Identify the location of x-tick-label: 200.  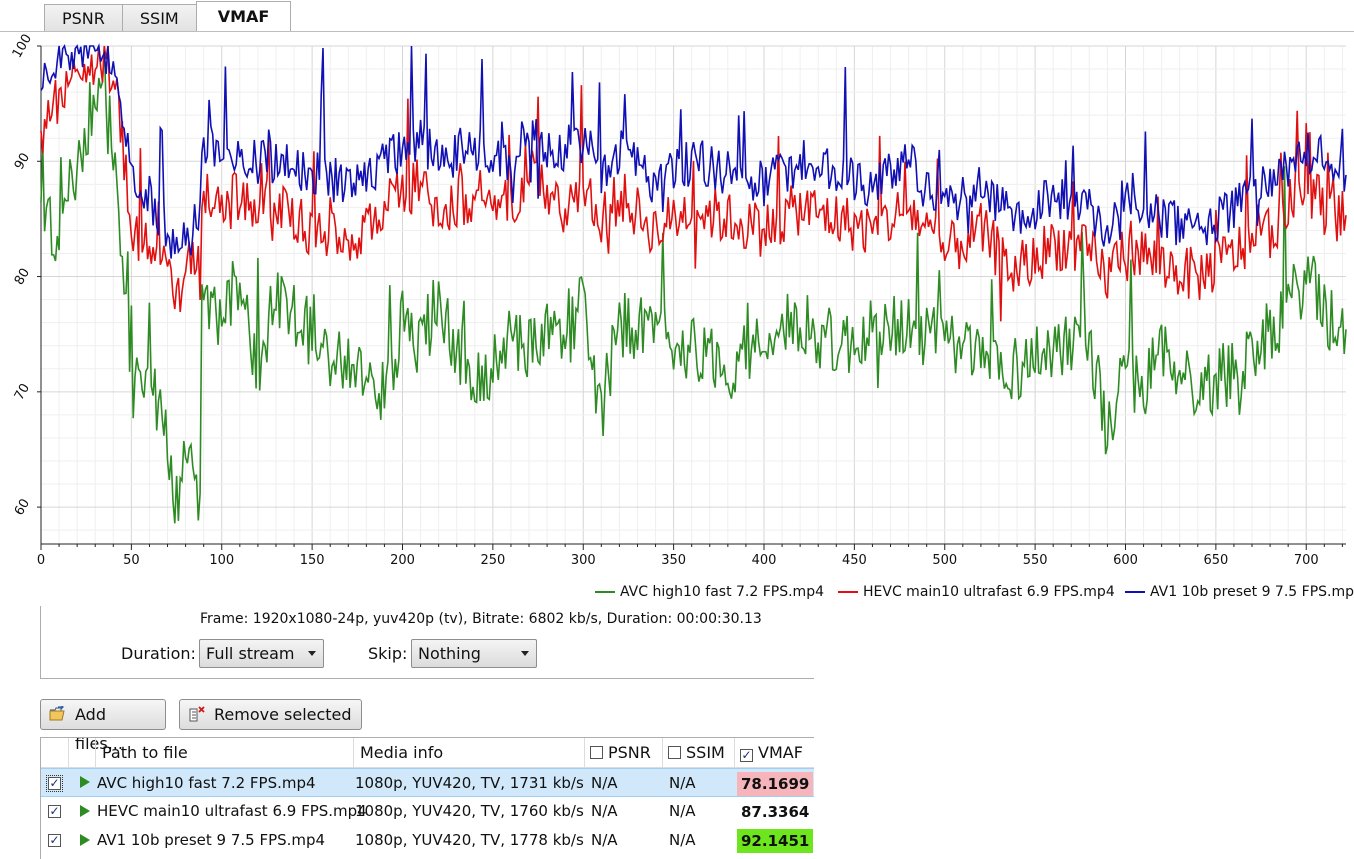
(402, 560).